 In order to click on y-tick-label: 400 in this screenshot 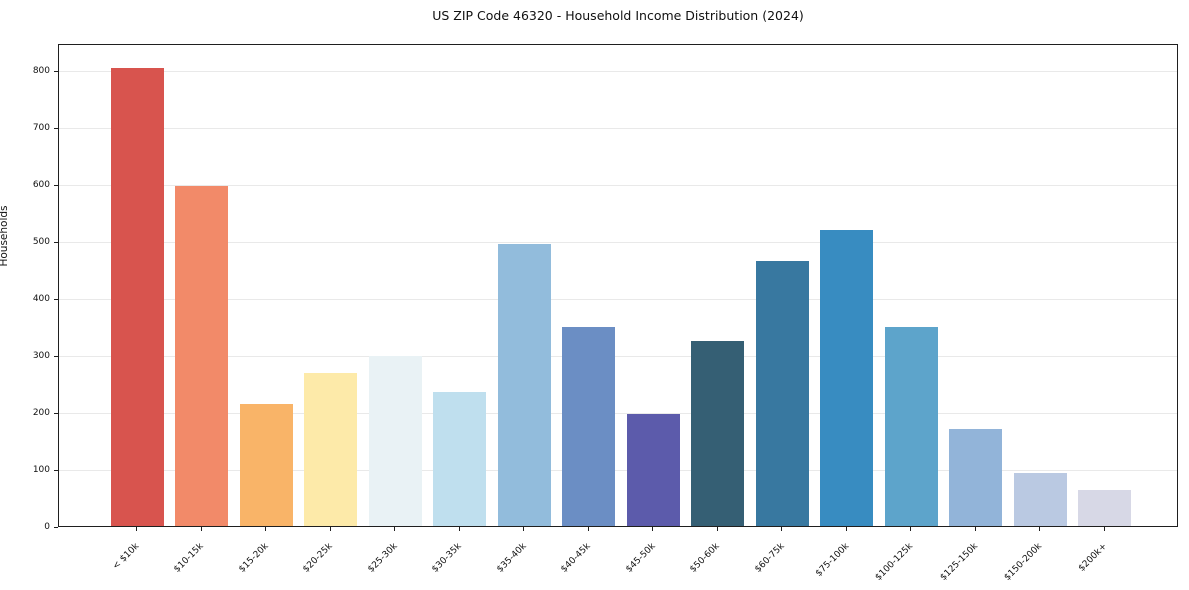, I will do `click(41, 298)`.